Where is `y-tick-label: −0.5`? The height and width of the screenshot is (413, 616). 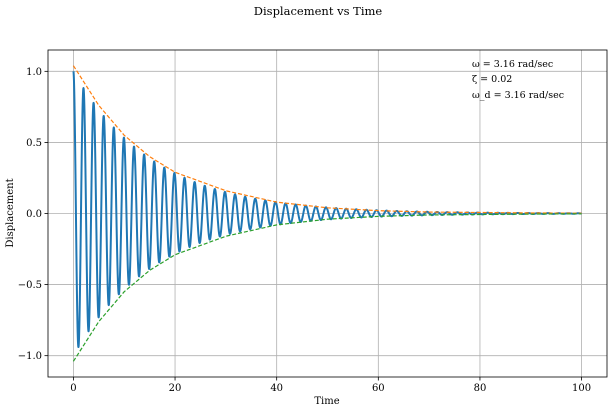
y-tick-label: −0.5 is located at coordinates (30, 285).